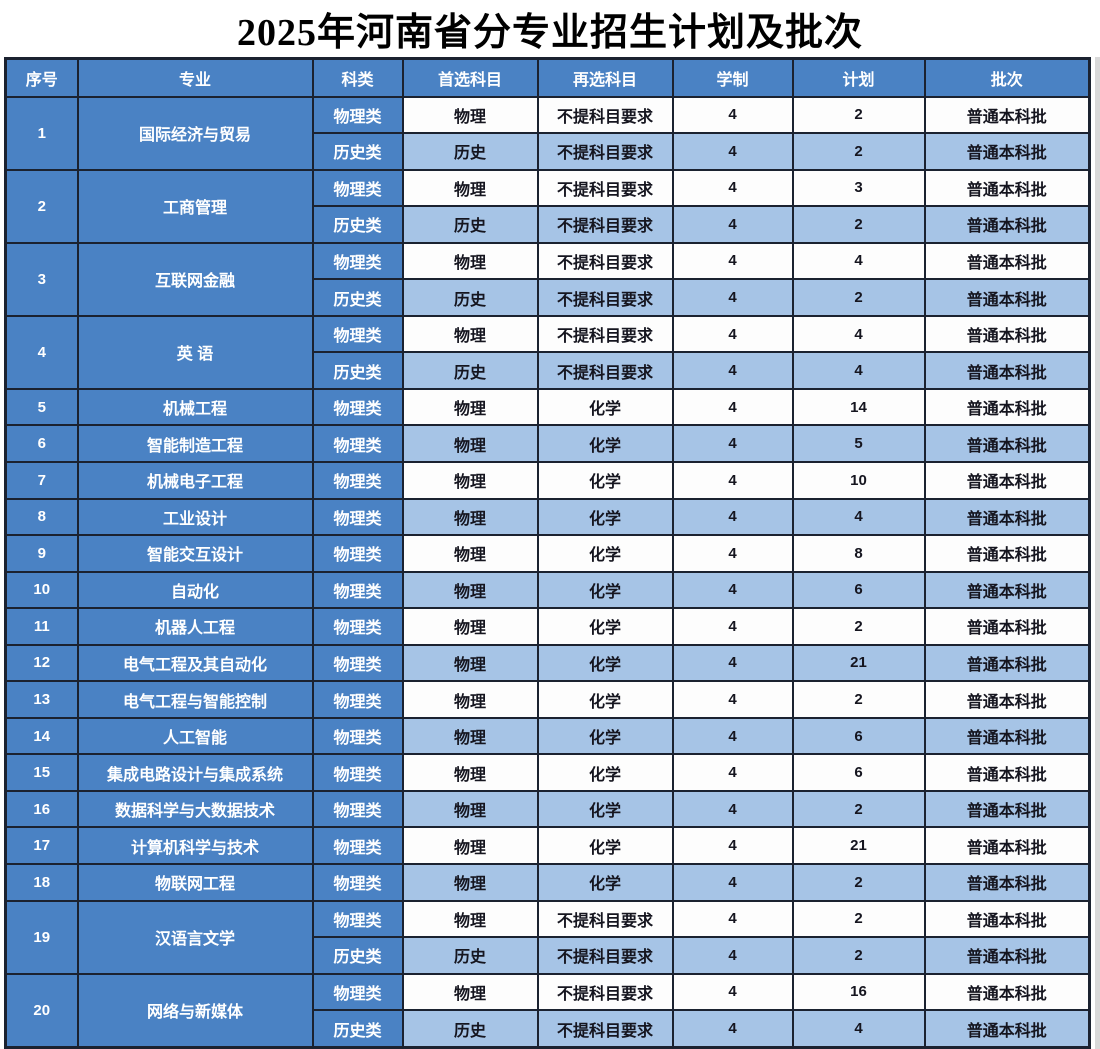 Image resolution: width=1100 pixels, height=1049 pixels. I want to click on major-cell: 工业设计, so click(195, 517).